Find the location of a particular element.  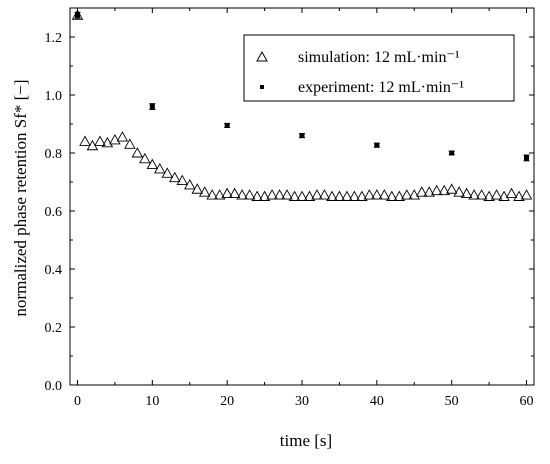

legend-experiment-marker is located at coordinates (262, 87).